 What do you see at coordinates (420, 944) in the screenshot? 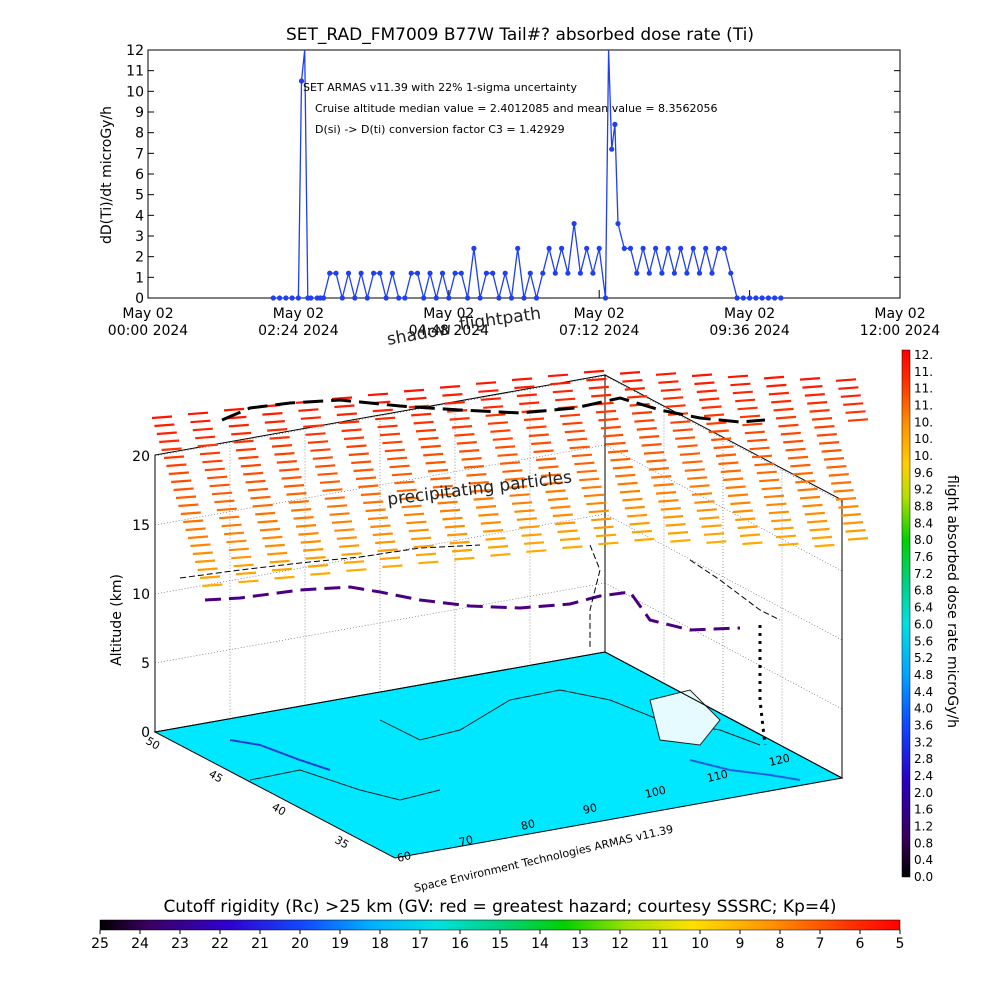
I see `hcb-tick-label: 17` at bounding box center [420, 944].